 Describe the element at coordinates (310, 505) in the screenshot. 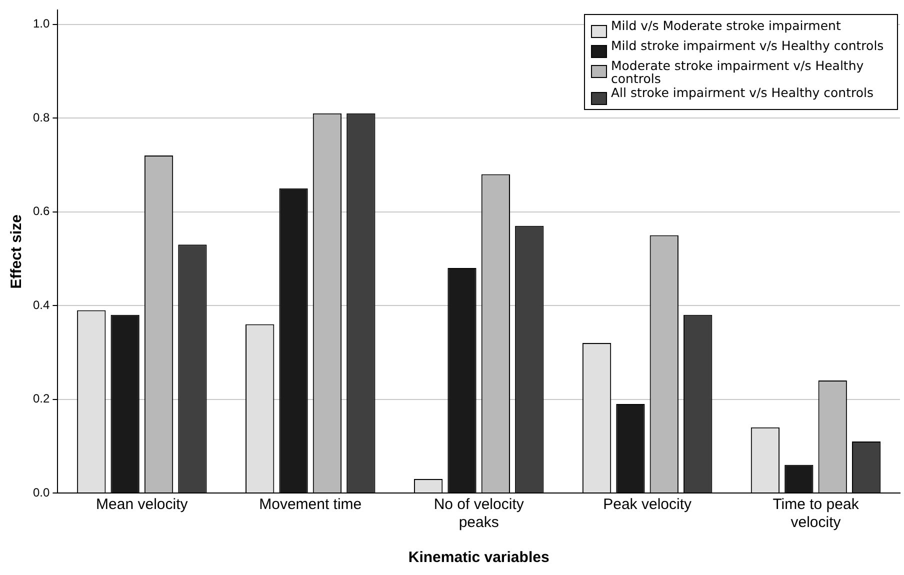

I see `x-tick-label: Movement time` at that location.